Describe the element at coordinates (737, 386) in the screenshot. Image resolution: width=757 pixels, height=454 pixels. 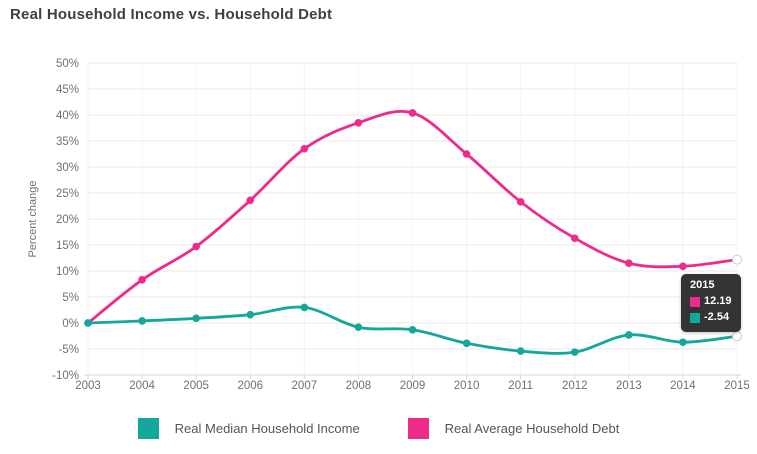
I see `x-tick-label: 2015` at that location.